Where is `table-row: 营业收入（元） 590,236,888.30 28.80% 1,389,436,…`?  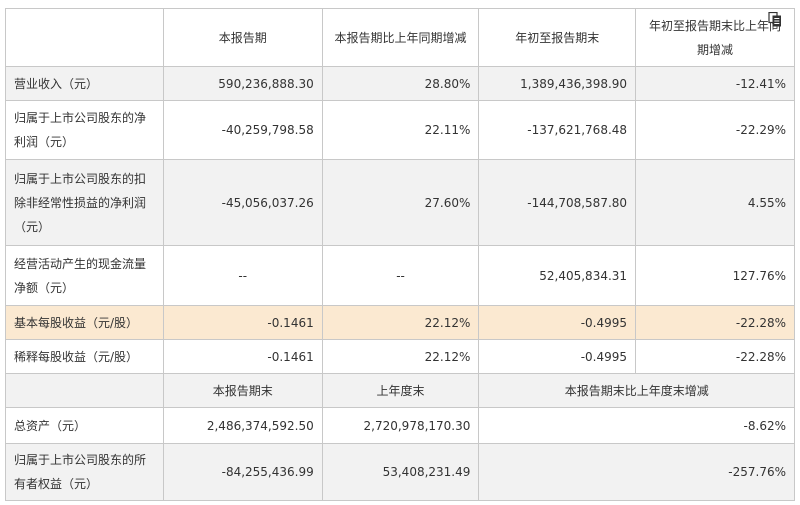
table-row: 营业收入（元） 590,236,888.30 28.80% 1,389,436,… is located at coordinates (400, 83).